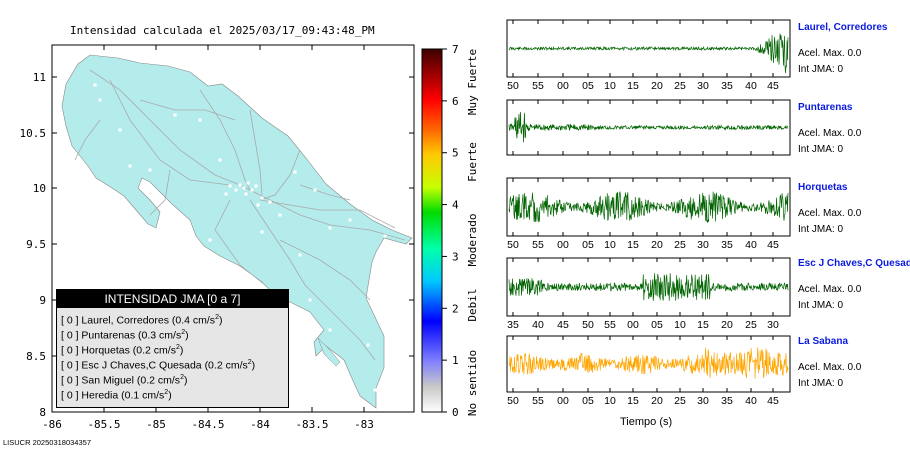  I want to click on seismogram-panel: 35 40 45 50 55 00 05 10 15 20 25 30, so click(648, 294).